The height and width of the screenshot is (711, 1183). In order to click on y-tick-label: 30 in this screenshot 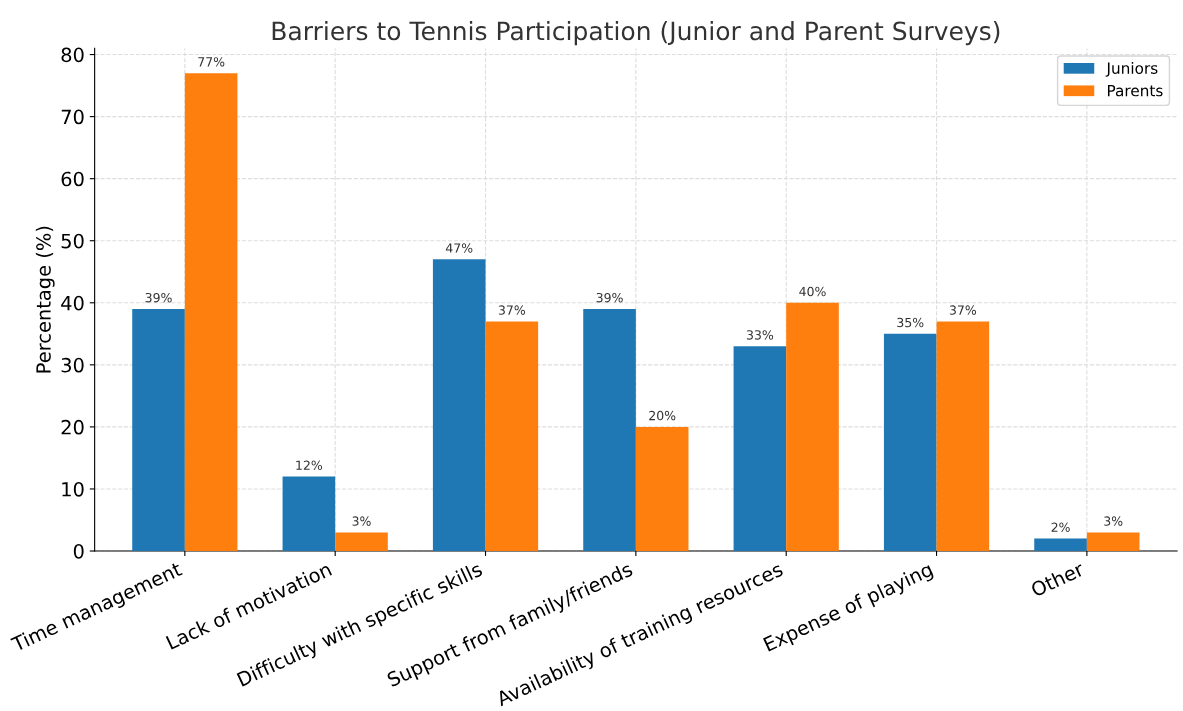, I will do `click(72, 365)`.